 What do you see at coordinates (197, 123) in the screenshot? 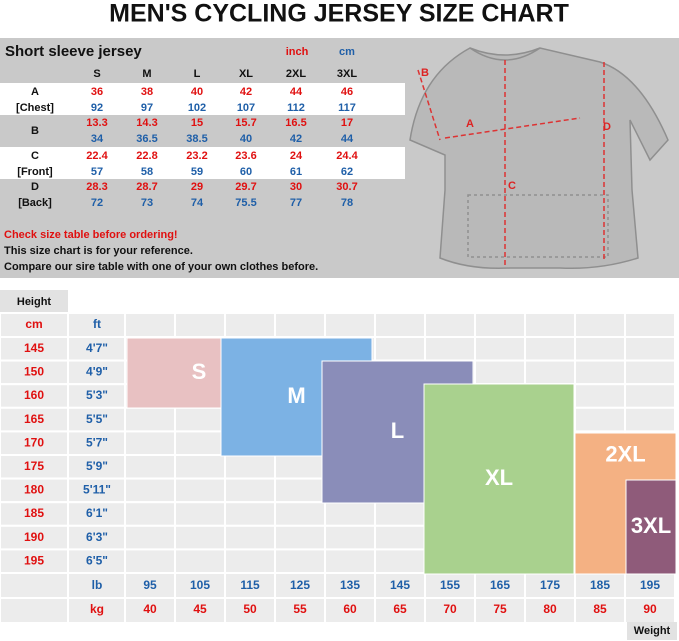
I see `inch-value: 15` at bounding box center [197, 123].